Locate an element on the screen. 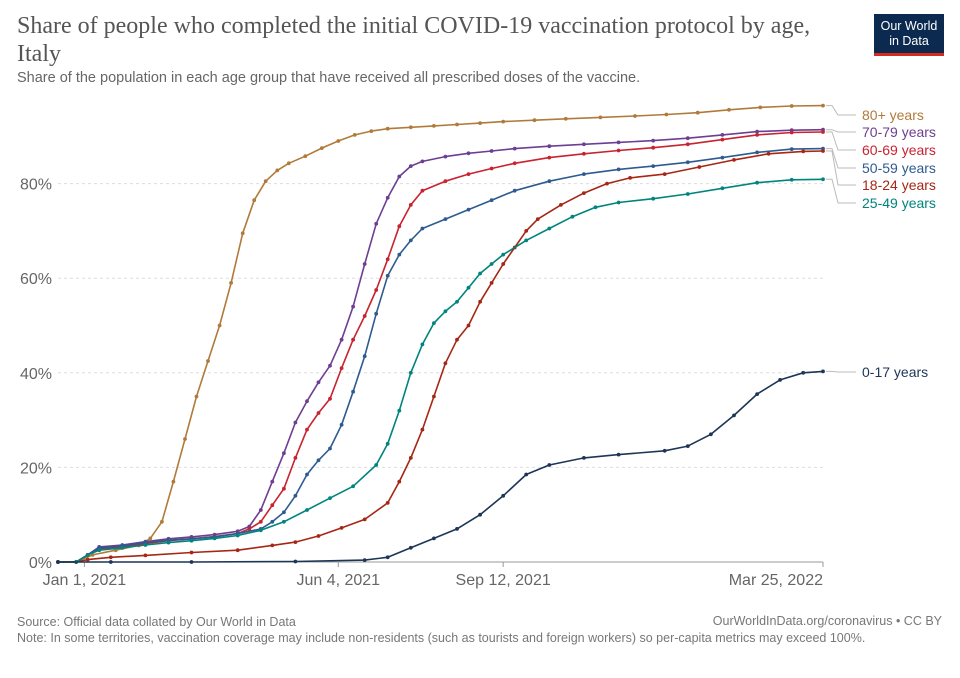 The image size is (960, 678). legend-label: 60-69 years is located at coordinates (899, 150).